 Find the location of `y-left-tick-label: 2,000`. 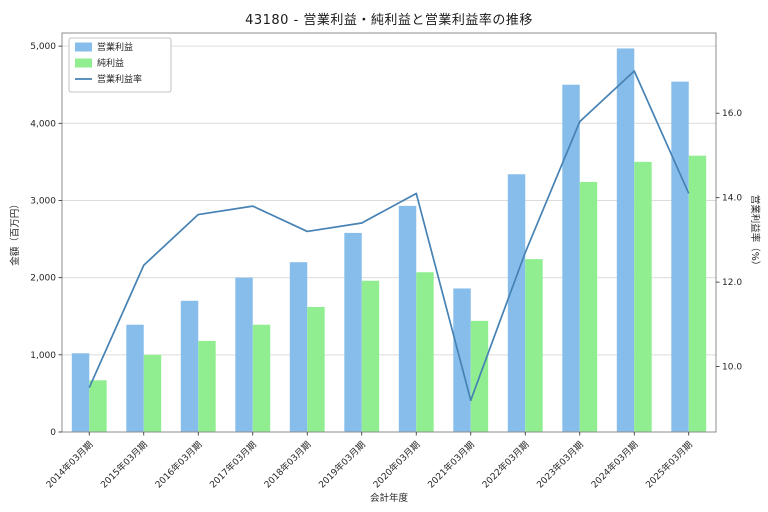

y-left-tick-label: 2,000 is located at coordinates (43, 279).